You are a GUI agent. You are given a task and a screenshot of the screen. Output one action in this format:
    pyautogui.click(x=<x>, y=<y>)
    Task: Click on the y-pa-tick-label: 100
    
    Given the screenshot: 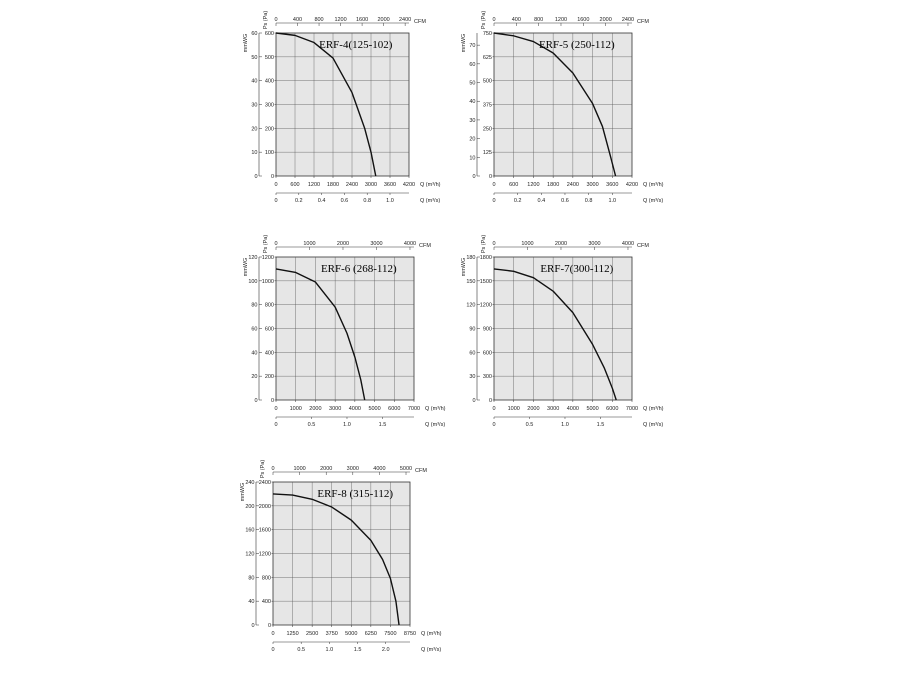 What is the action you would take?
    pyautogui.click(x=269, y=153)
    